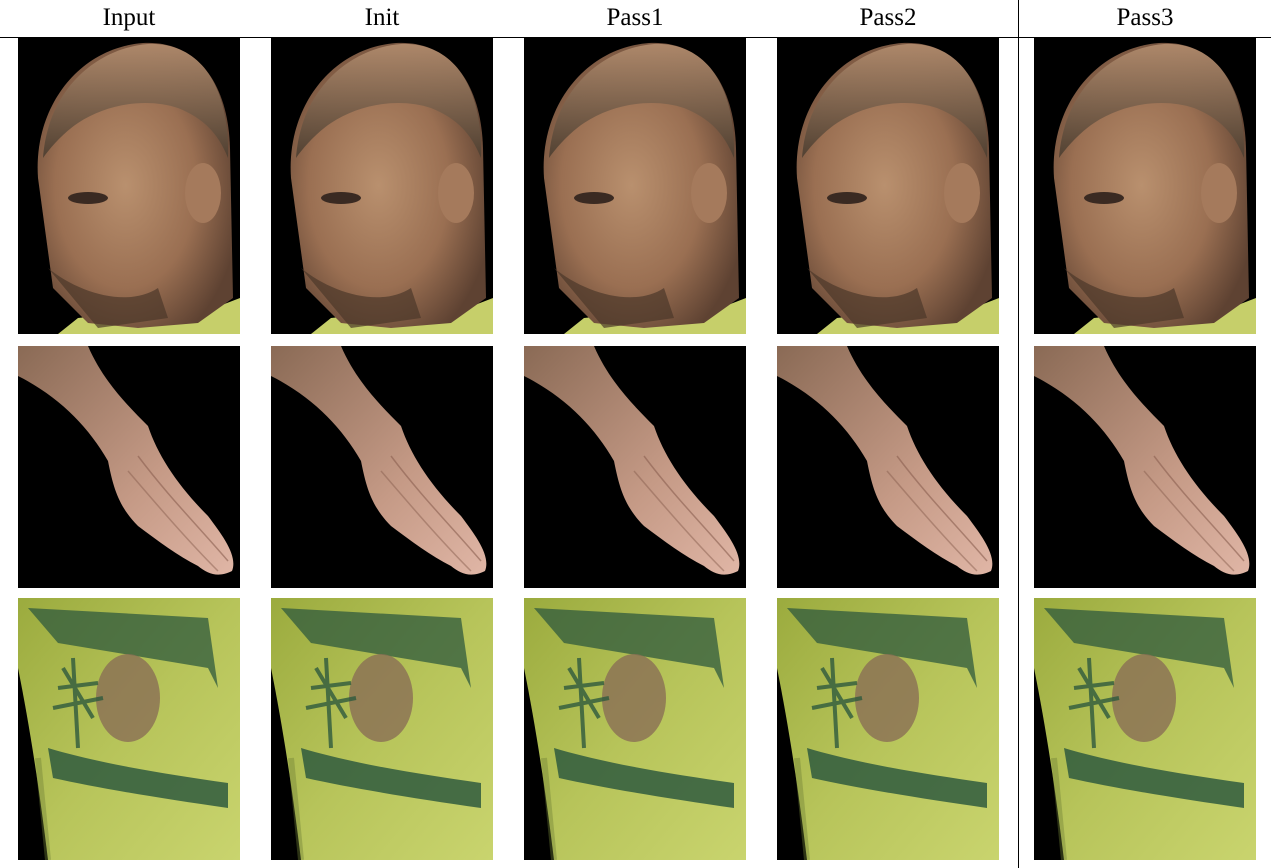  Describe the element at coordinates (129, 467) in the screenshot. I see `cell-hand-input` at that location.